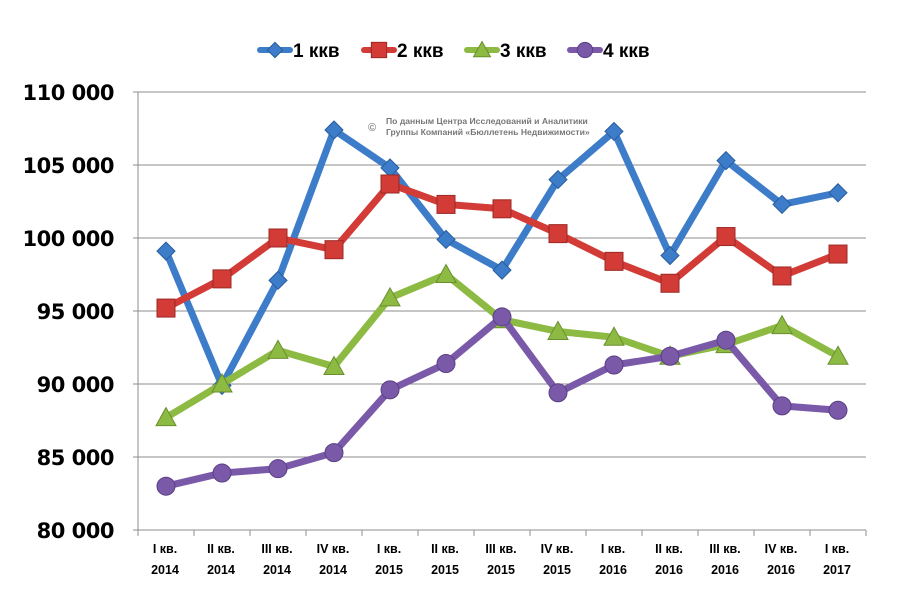 Image resolution: width=900 pixels, height=611 pixels. I want to click on annotation-line-2: Группы Компаний «Бюллетень Недвижимости», so click(488, 132).